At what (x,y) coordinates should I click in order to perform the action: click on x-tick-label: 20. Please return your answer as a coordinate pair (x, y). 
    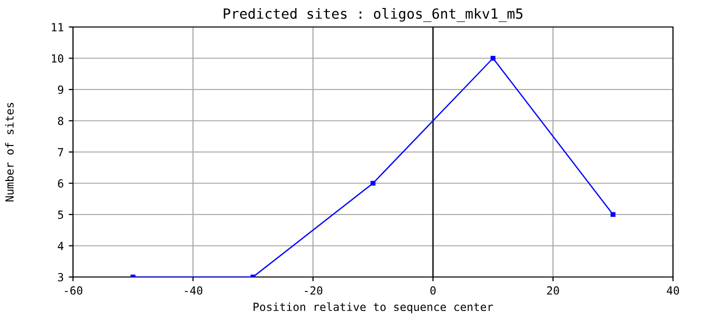
    Looking at the image, I should click on (553, 290).